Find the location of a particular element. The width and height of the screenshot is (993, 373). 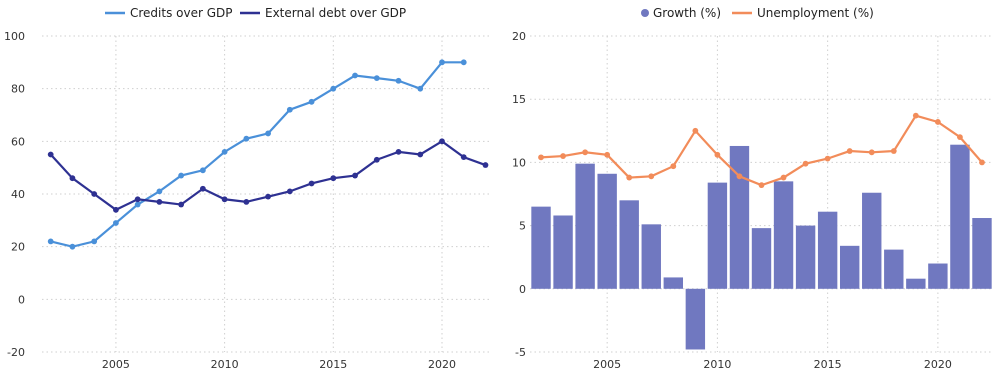

legend-label: Credits over GDP is located at coordinates (181, 13).